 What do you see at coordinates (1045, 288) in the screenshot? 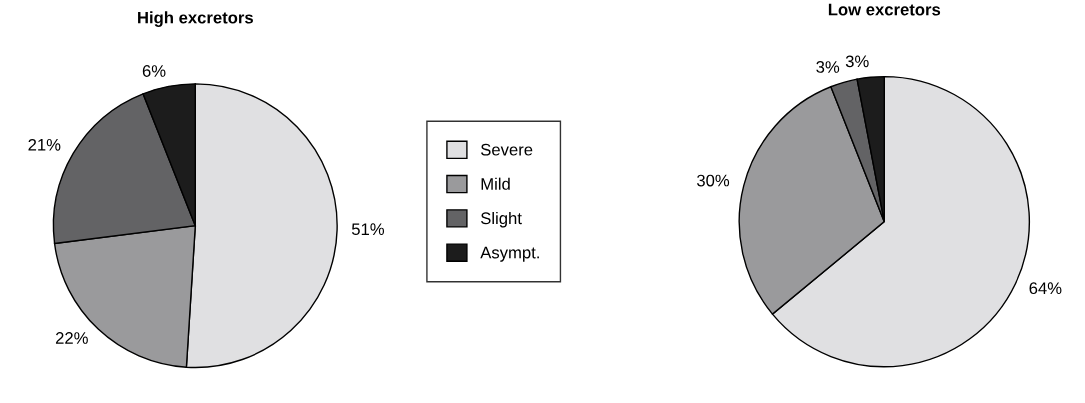
I see `data-label: 64%` at bounding box center [1045, 288].